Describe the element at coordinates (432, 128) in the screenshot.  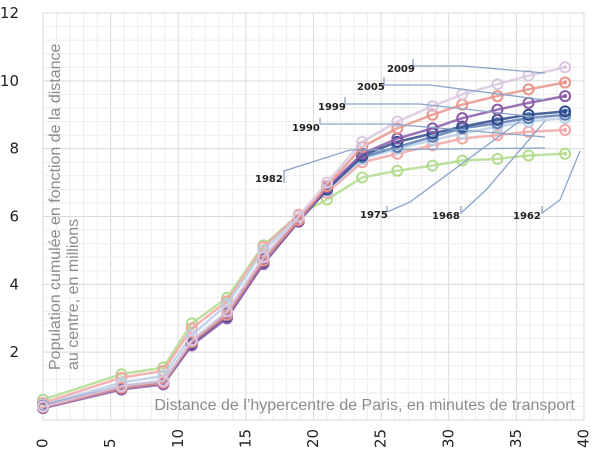
I see `annotation-leader-1990` at that location.